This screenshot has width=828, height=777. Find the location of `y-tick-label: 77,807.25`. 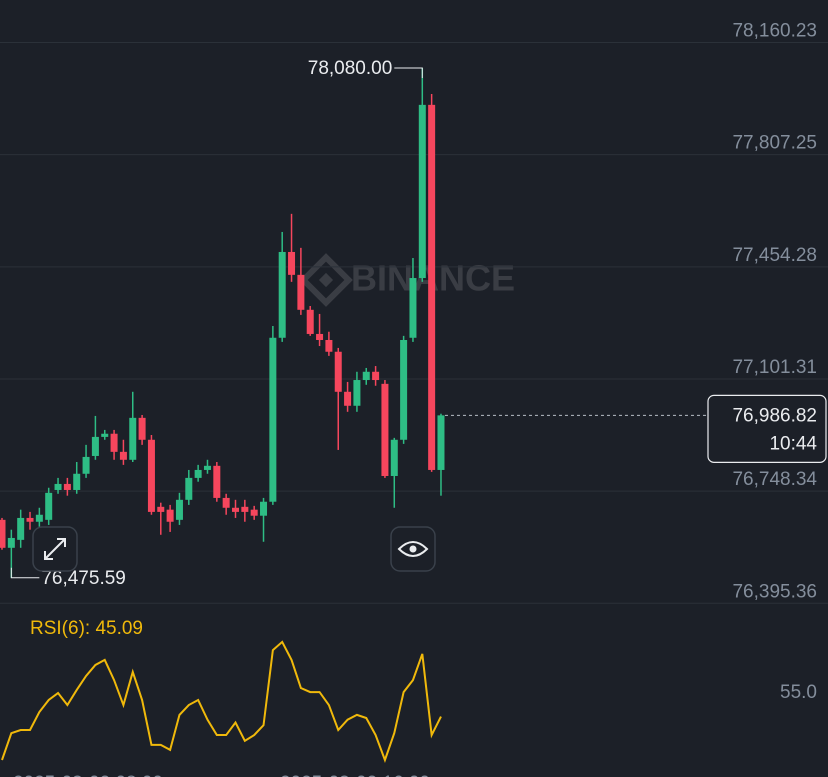

y-tick-label: 77,807.25 is located at coordinates (774, 143).